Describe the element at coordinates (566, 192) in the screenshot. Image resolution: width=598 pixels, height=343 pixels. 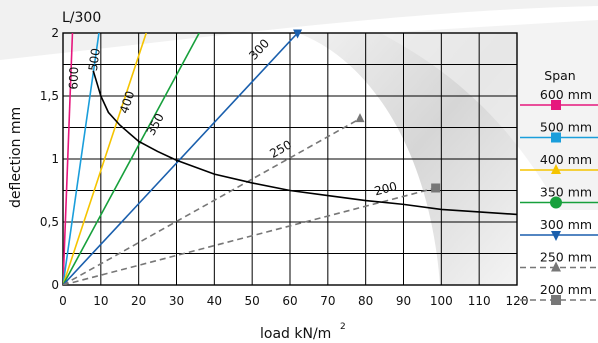
I see `legend-label-350: 350 mm` at that location.